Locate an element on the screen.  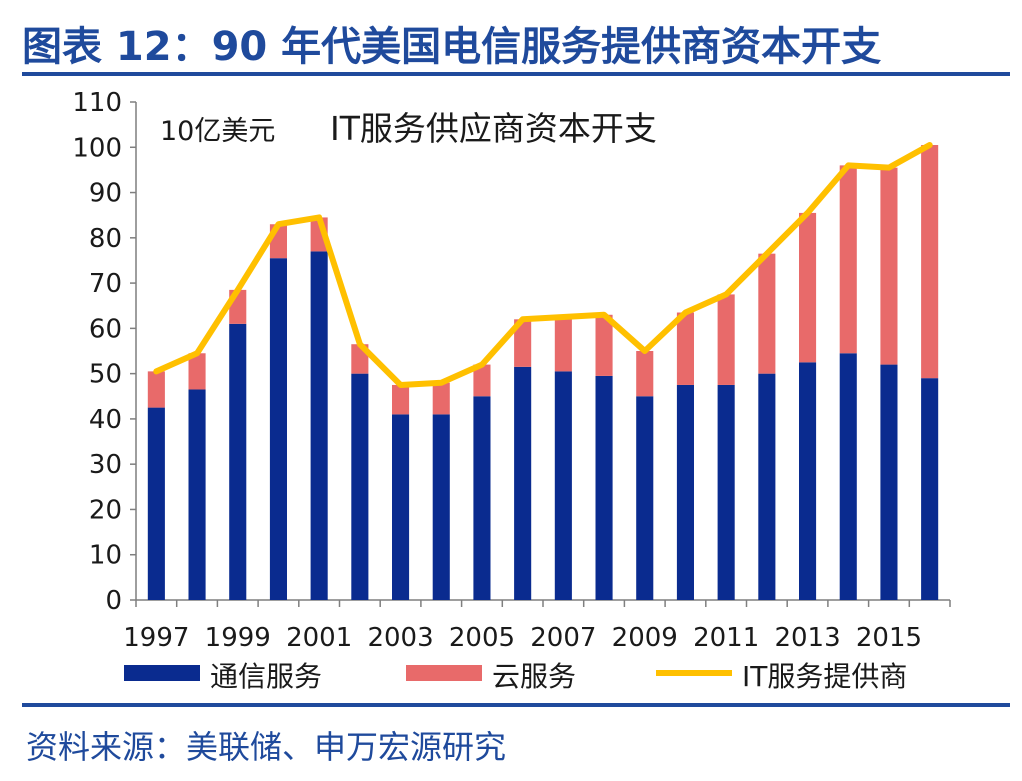
source-note: 资料来源：美联储、申万宏源研究 is located at coordinates (266, 747).